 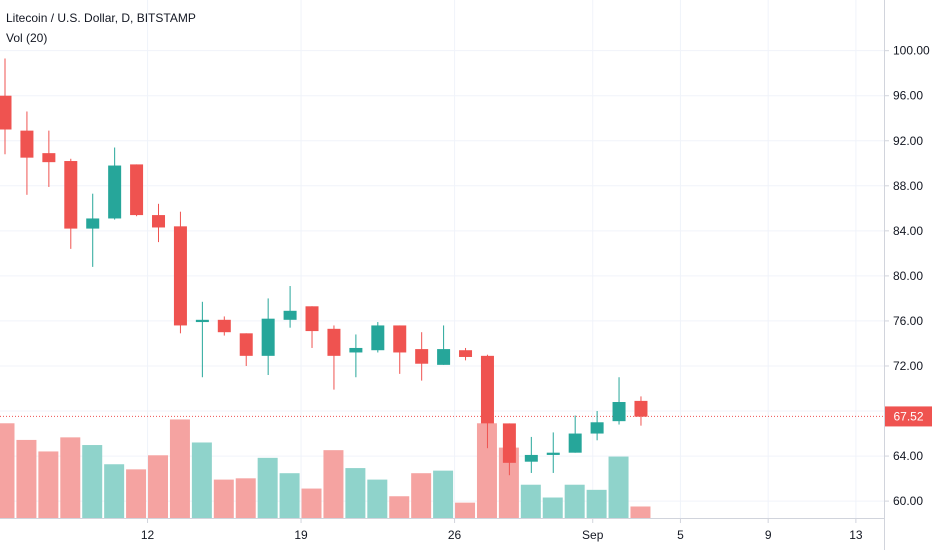 What do you see at coordinates (908, 96) in the screenshot?
I see `price-axis-label: 96.00` at bounding box center [908, 96].